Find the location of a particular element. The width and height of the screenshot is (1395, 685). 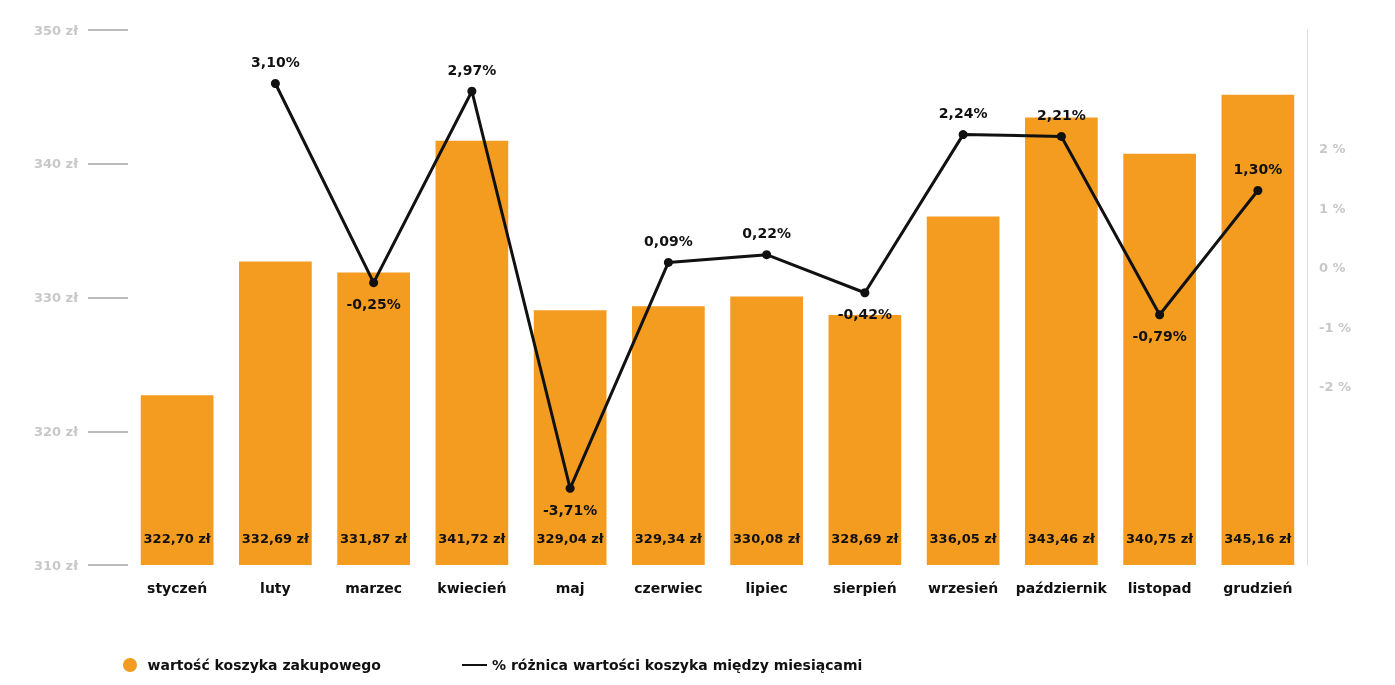

data-label: 2,97% is located at coordinates (472, 69).